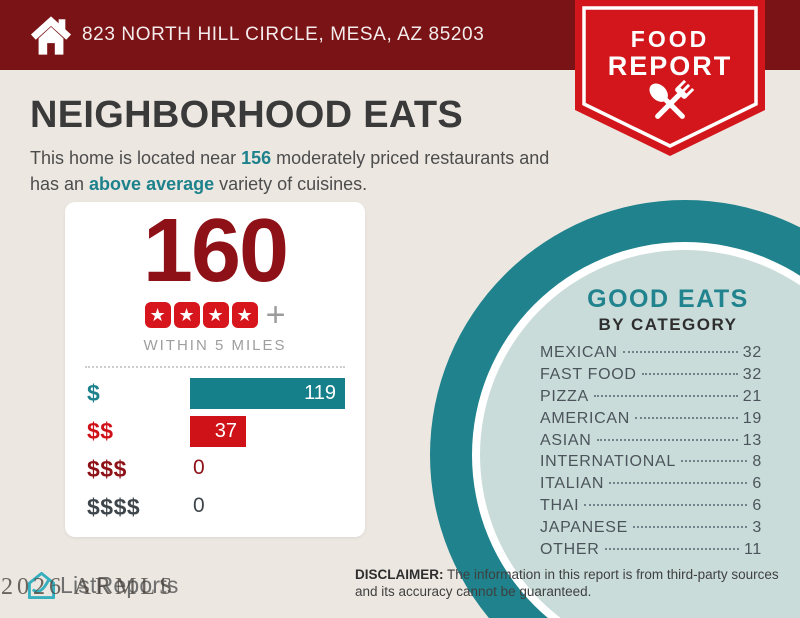 This screenshot has width=800, height=618. What do you see at coordinates (608, 462) in the screenshot?
I see `category-name: INTERNATIONAL` at bounding box center [608, 462].